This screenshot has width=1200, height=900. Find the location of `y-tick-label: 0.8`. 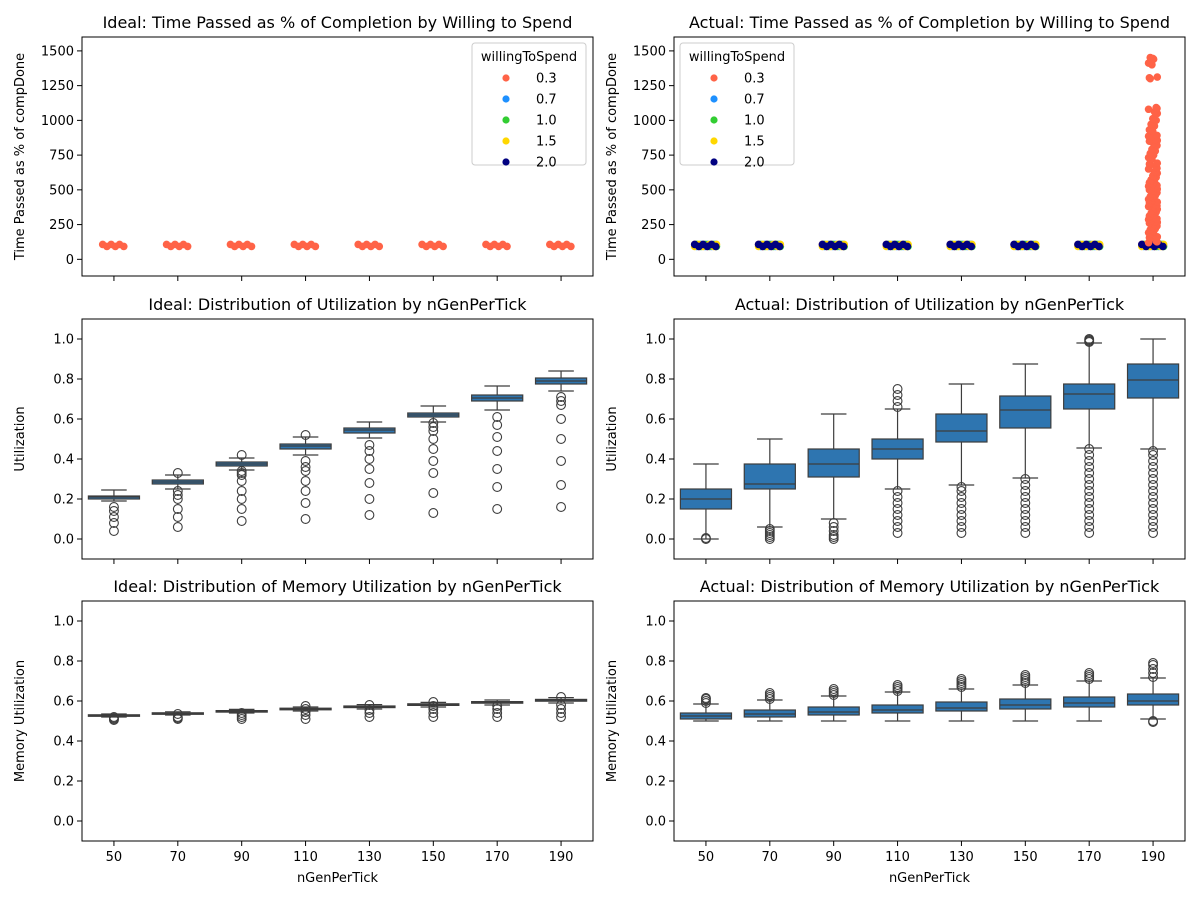

y-tick-label: 0.8 is located at coordinates (63, 380).